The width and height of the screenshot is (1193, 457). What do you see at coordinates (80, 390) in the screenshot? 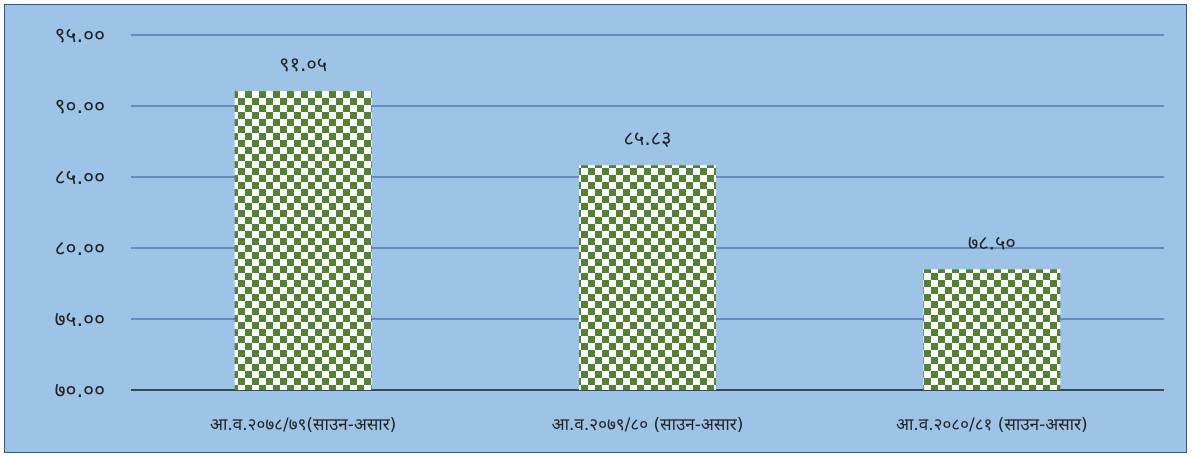
I see `y-tick-label: ७०.००` at bounding box center [80, 390].